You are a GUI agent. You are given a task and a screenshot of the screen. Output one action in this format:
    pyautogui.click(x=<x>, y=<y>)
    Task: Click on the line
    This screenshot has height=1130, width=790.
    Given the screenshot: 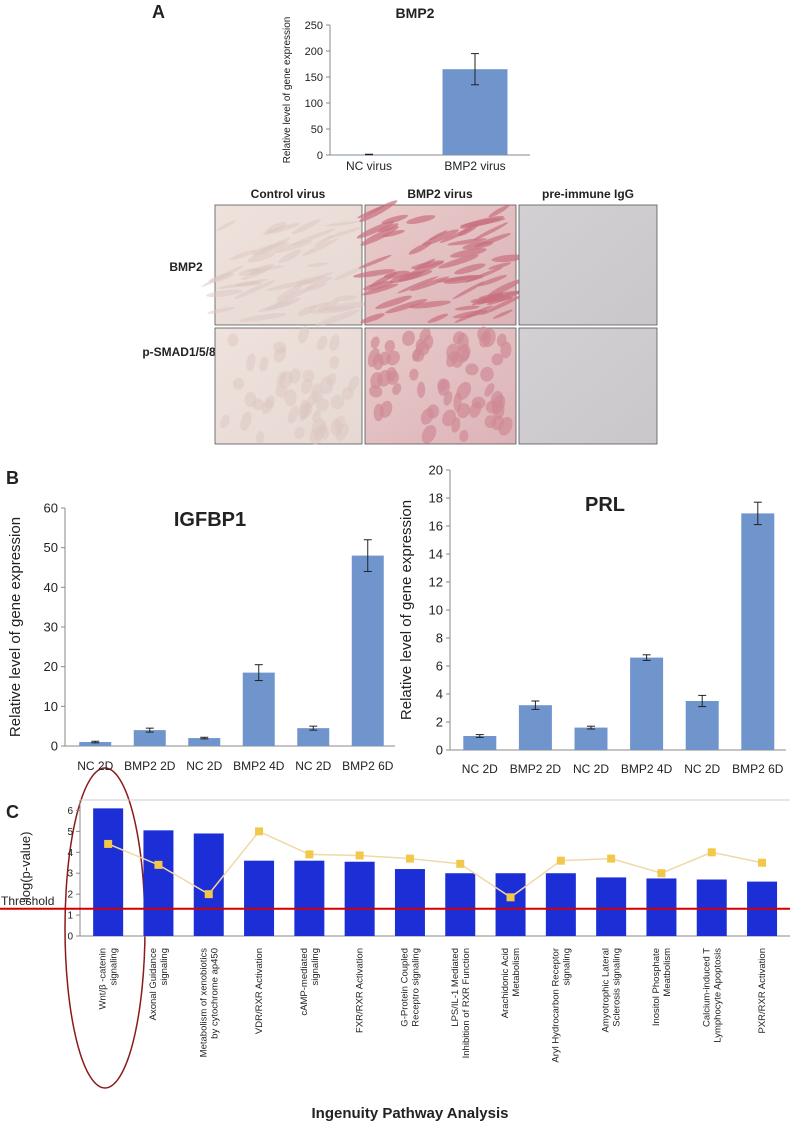 What is the action you would take?
    pyautogui.click(x=435, y=864)
    